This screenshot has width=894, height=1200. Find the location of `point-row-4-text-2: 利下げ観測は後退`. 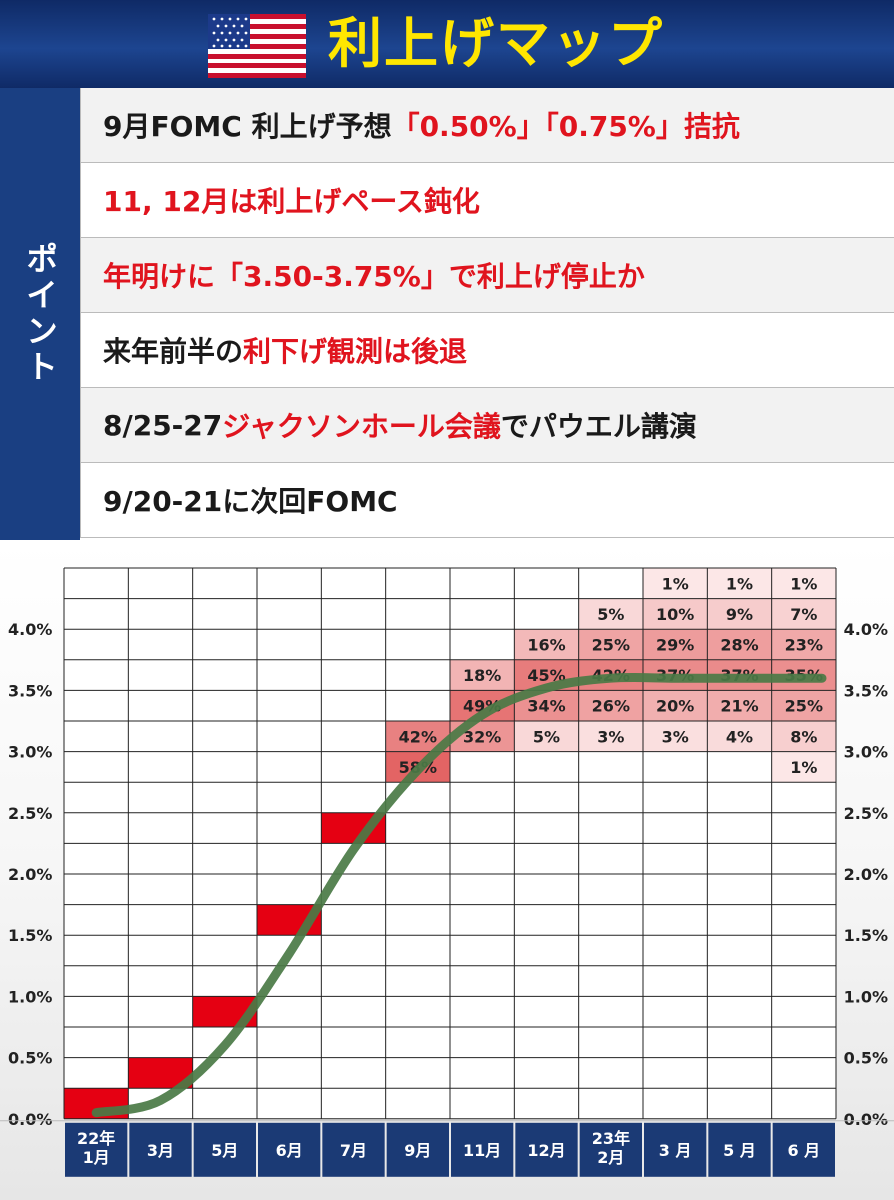

point-row-4-text-2: 利下げ観測は後退 is located at coordinates (355, 351).